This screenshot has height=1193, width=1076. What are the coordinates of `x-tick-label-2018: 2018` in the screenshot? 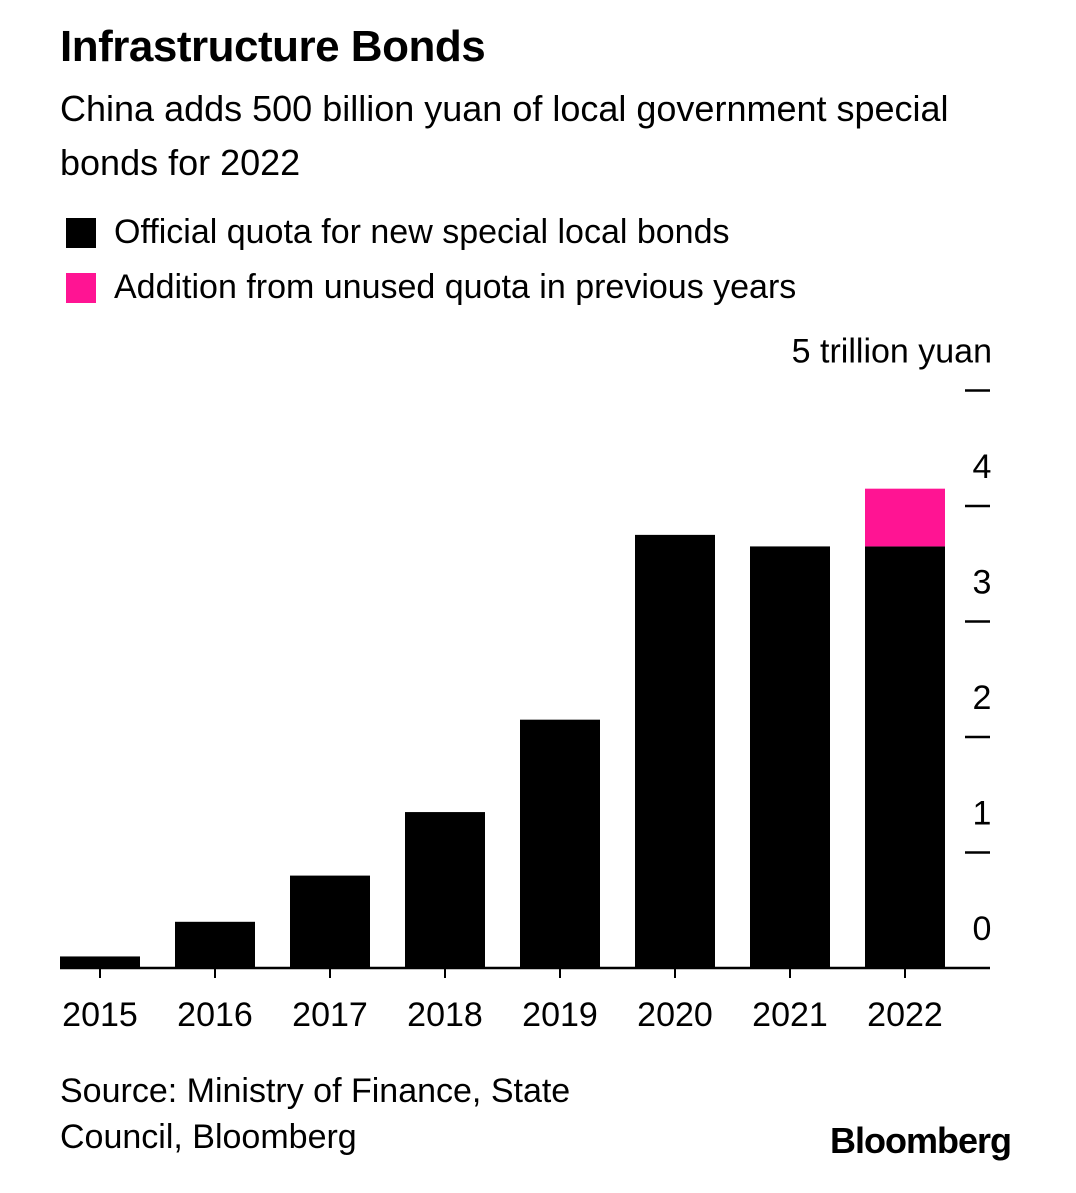 It's located at (445, 1015).